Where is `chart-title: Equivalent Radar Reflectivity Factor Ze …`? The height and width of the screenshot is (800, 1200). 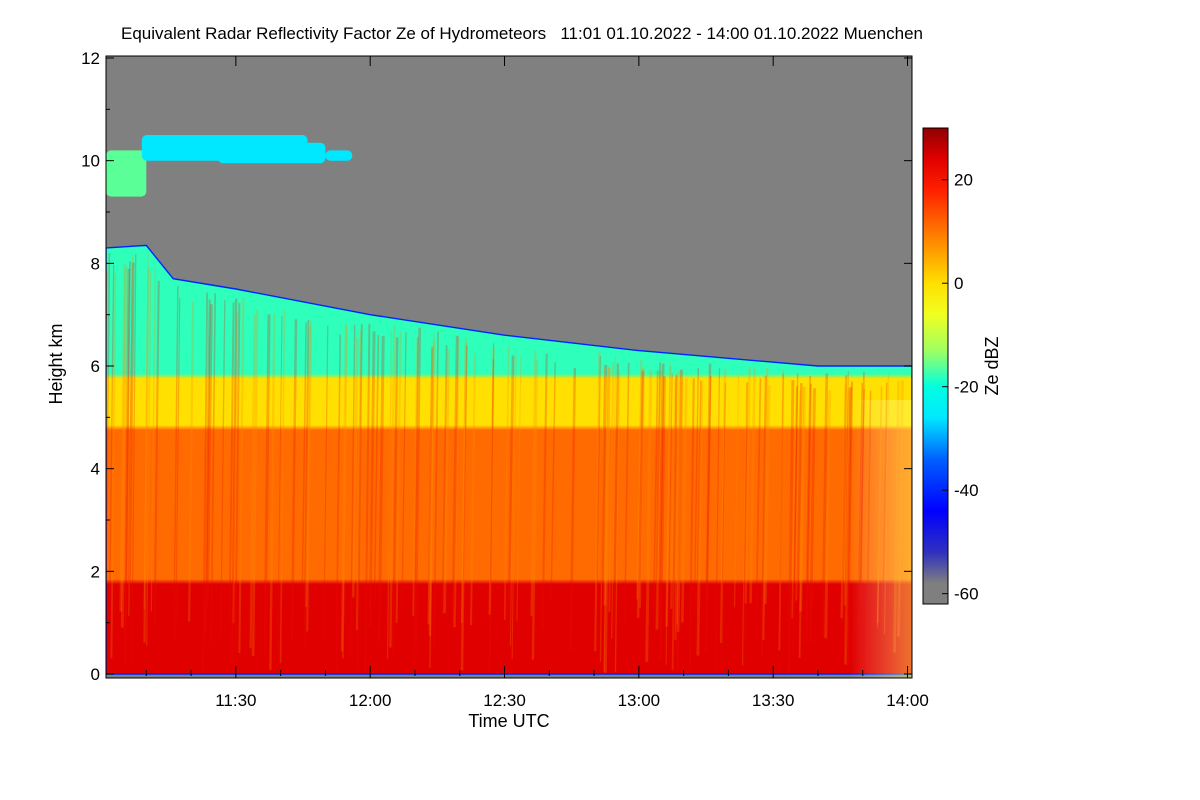
chart-title: Equivalent Radar Reflectivity Factor Ze … is located at coordinates (522, 33).